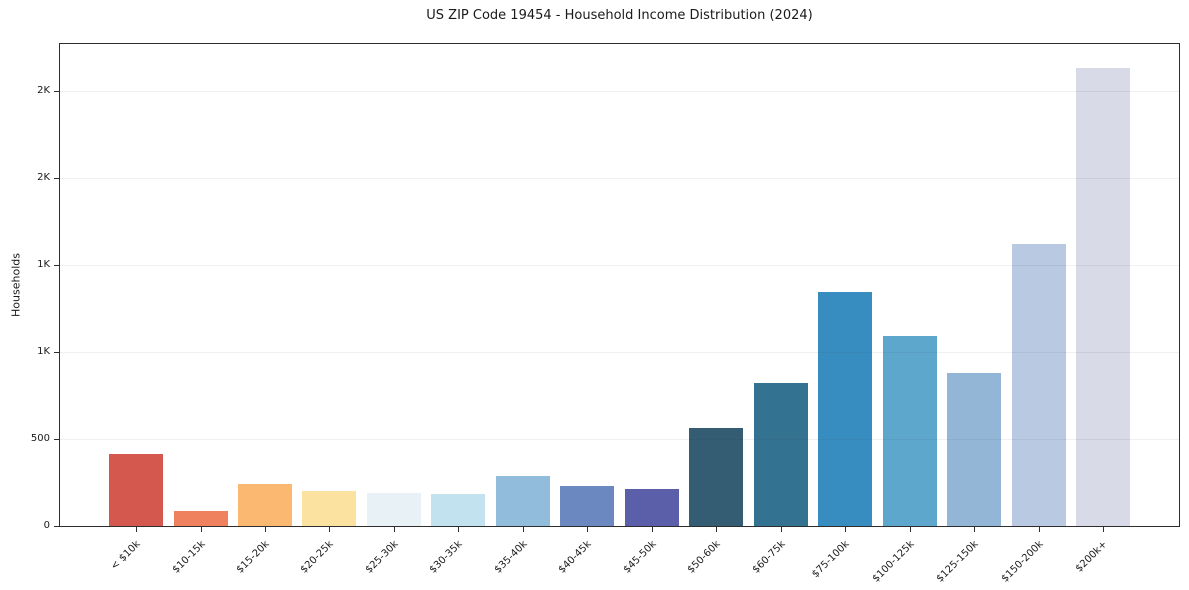 The image size is (1189, 590). What do you see at coordinates (382, 557) in the screenshot?
I see `x-tick-label: $25-30k` at bounding box center [382, 557].